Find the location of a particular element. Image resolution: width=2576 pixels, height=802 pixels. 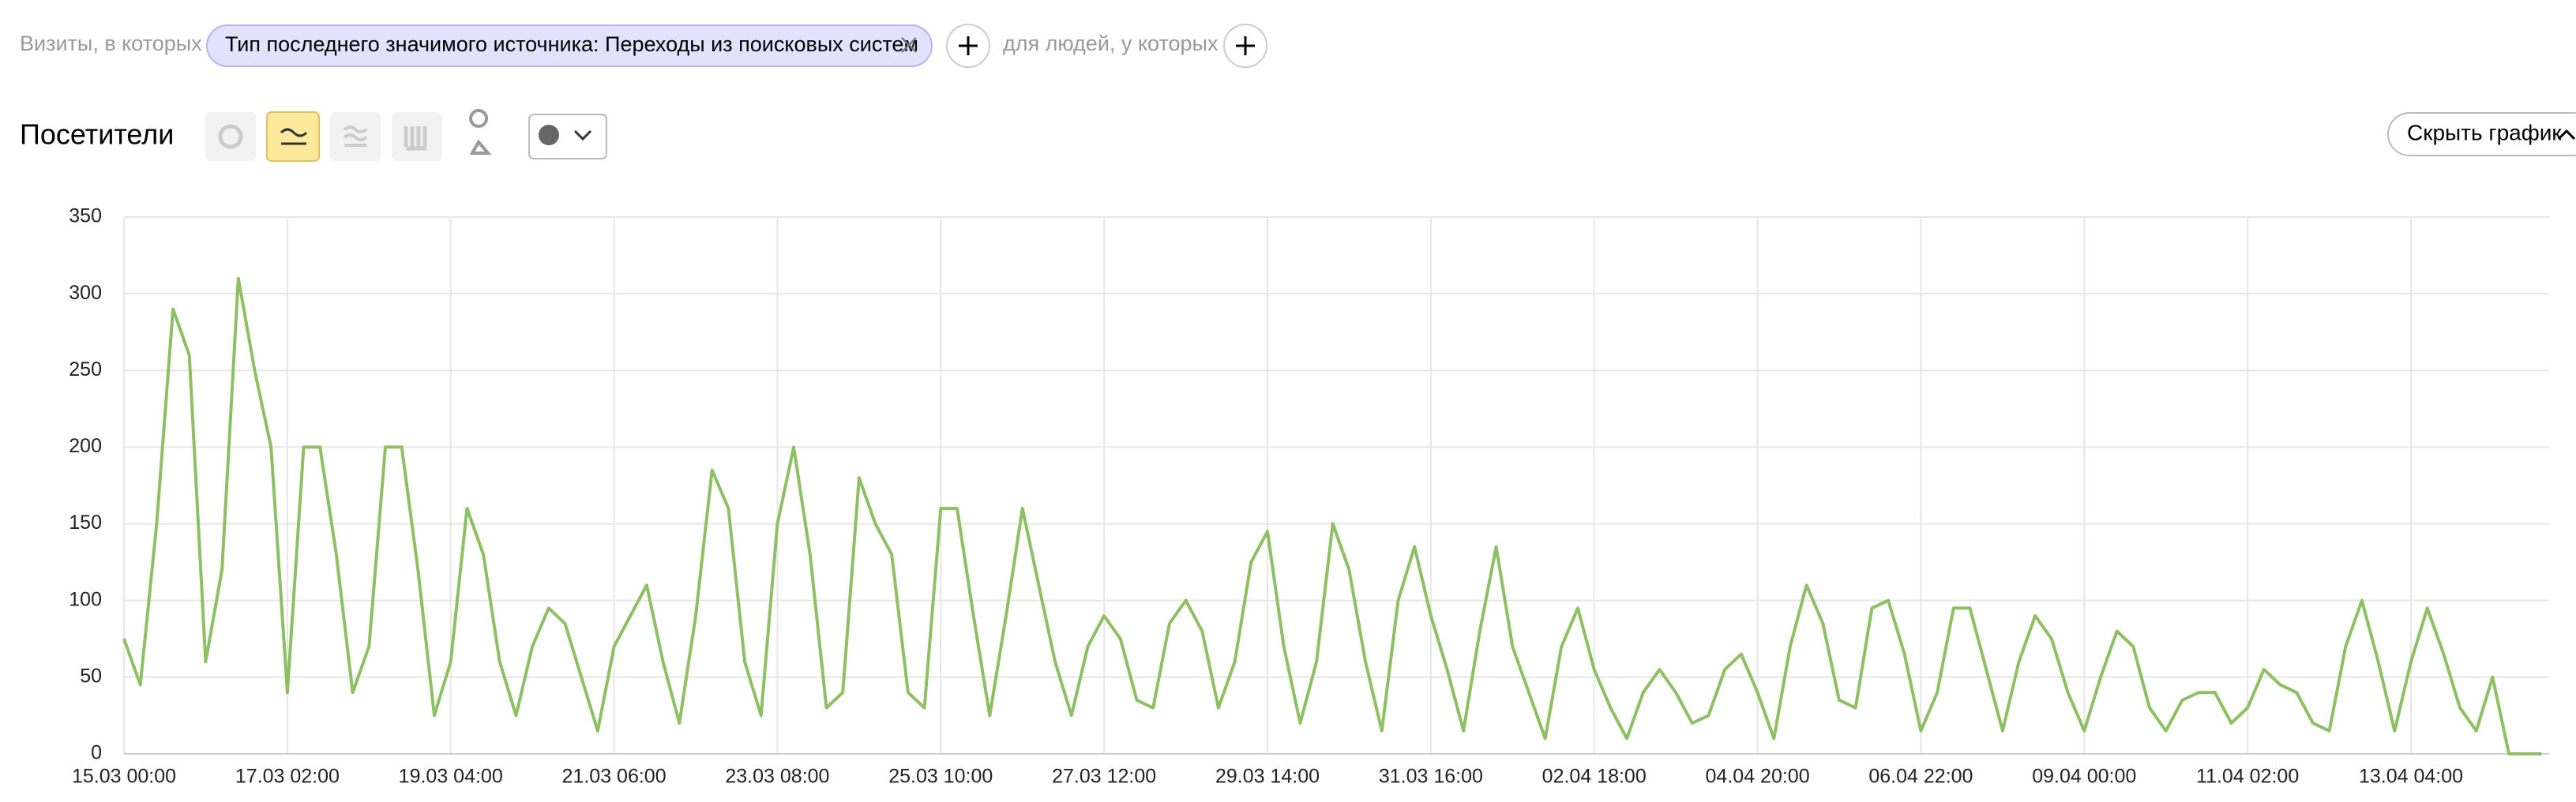

y-tick-label: 100 is located at coordinates (85, 599).